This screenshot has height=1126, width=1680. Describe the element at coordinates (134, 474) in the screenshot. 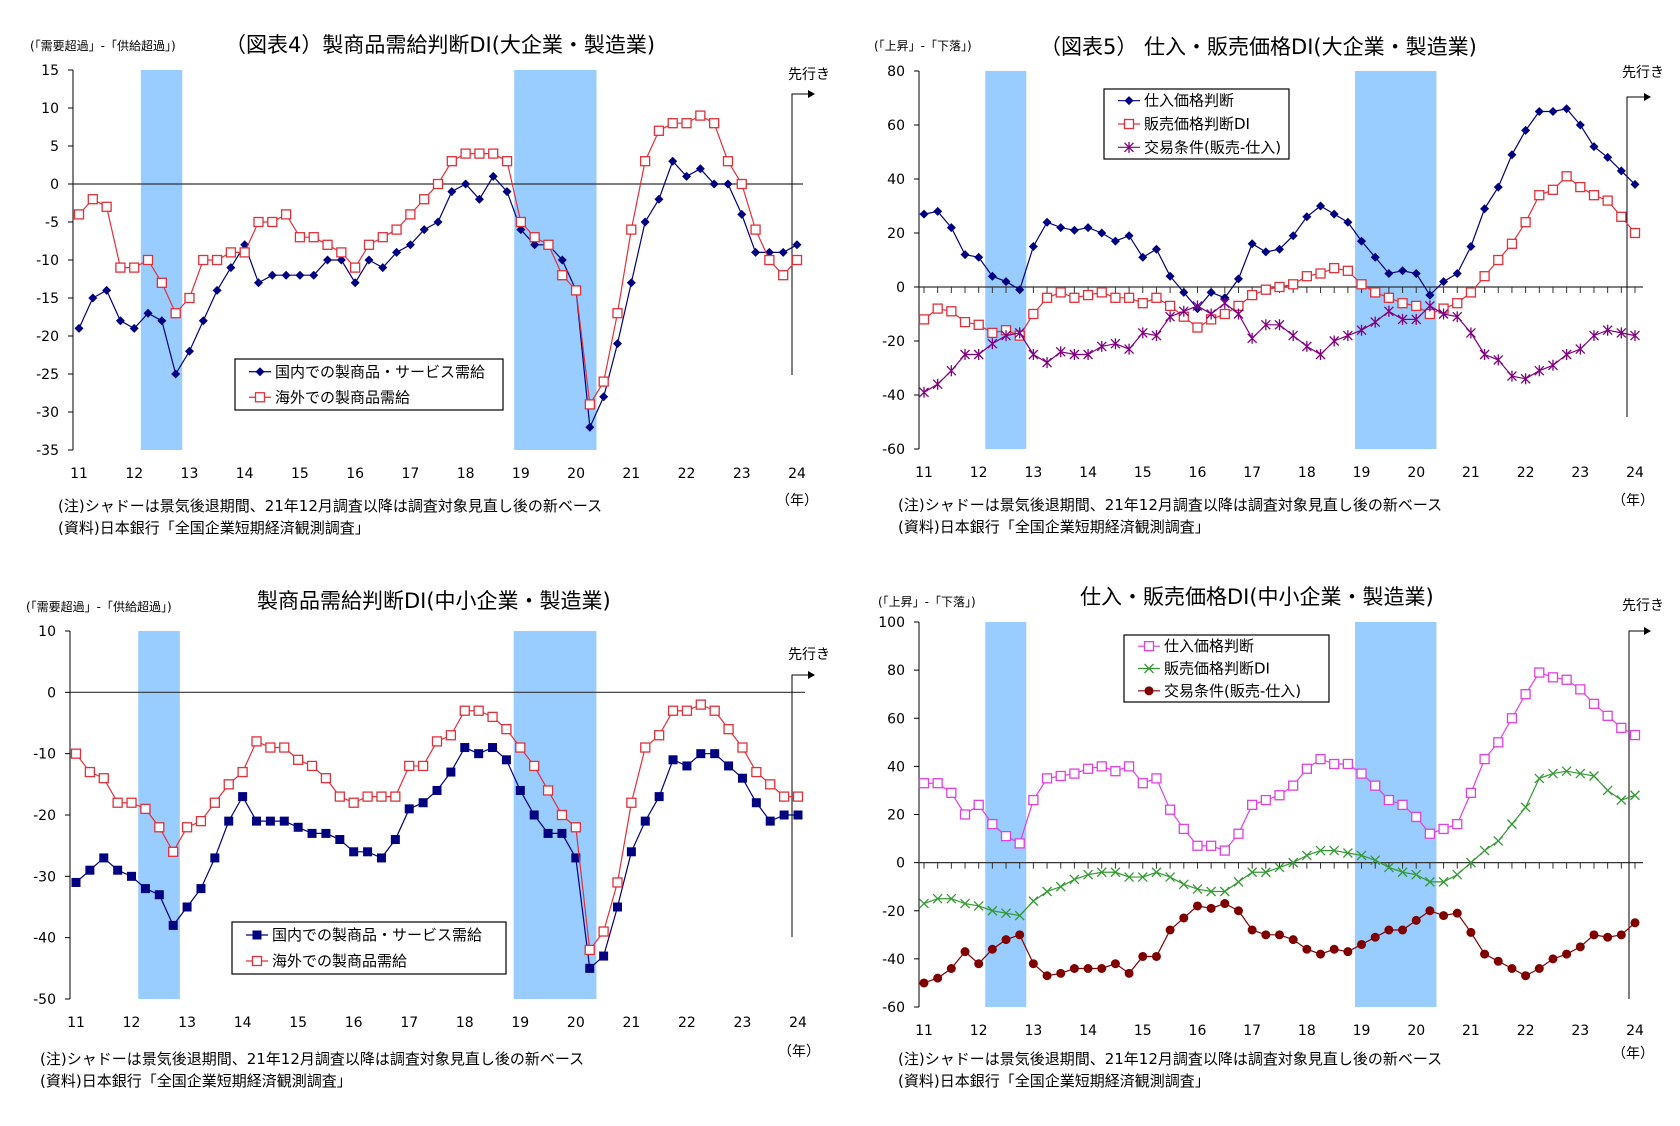

I see `x-tick-label: 12` at that location.